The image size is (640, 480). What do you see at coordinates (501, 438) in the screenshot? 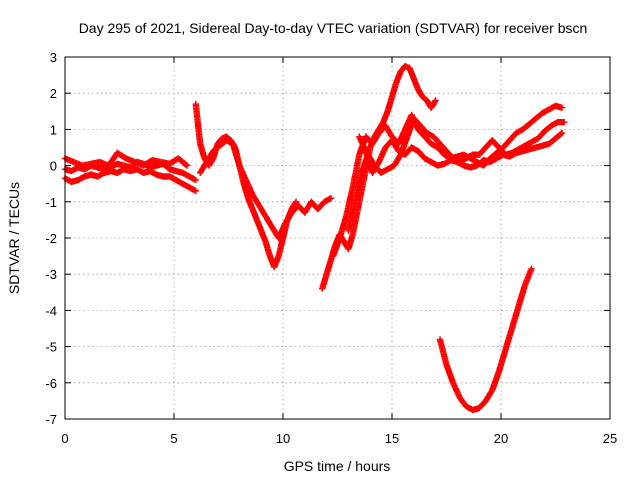
I see `x-tick-label: 20` at bounding box center [501, 438].